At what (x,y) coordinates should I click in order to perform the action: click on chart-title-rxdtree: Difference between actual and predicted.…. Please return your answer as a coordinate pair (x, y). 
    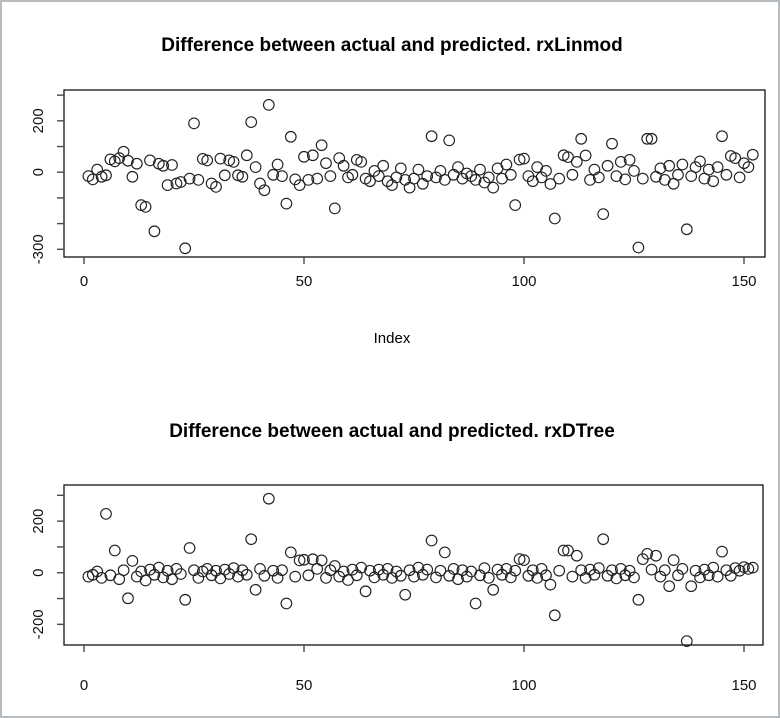
    Looking at the image, I should click on (392, 431).